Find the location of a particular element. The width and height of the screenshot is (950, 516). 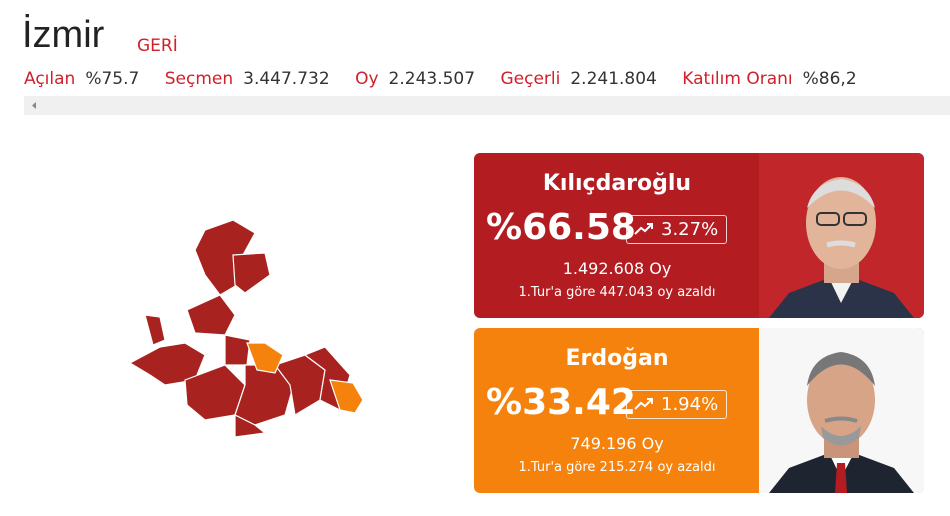

stat-value: %75.7 is located at coordinates (112, 79).